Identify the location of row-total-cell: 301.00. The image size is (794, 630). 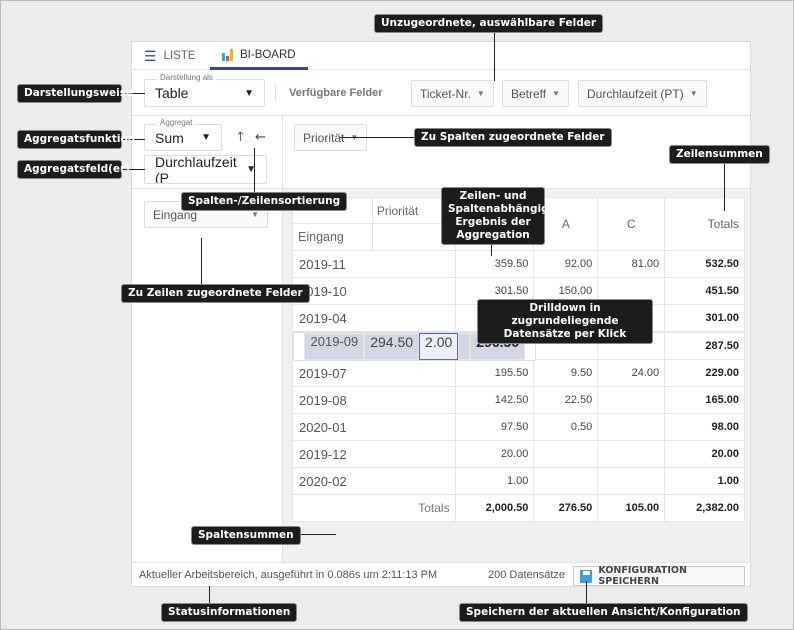
(704, 318).